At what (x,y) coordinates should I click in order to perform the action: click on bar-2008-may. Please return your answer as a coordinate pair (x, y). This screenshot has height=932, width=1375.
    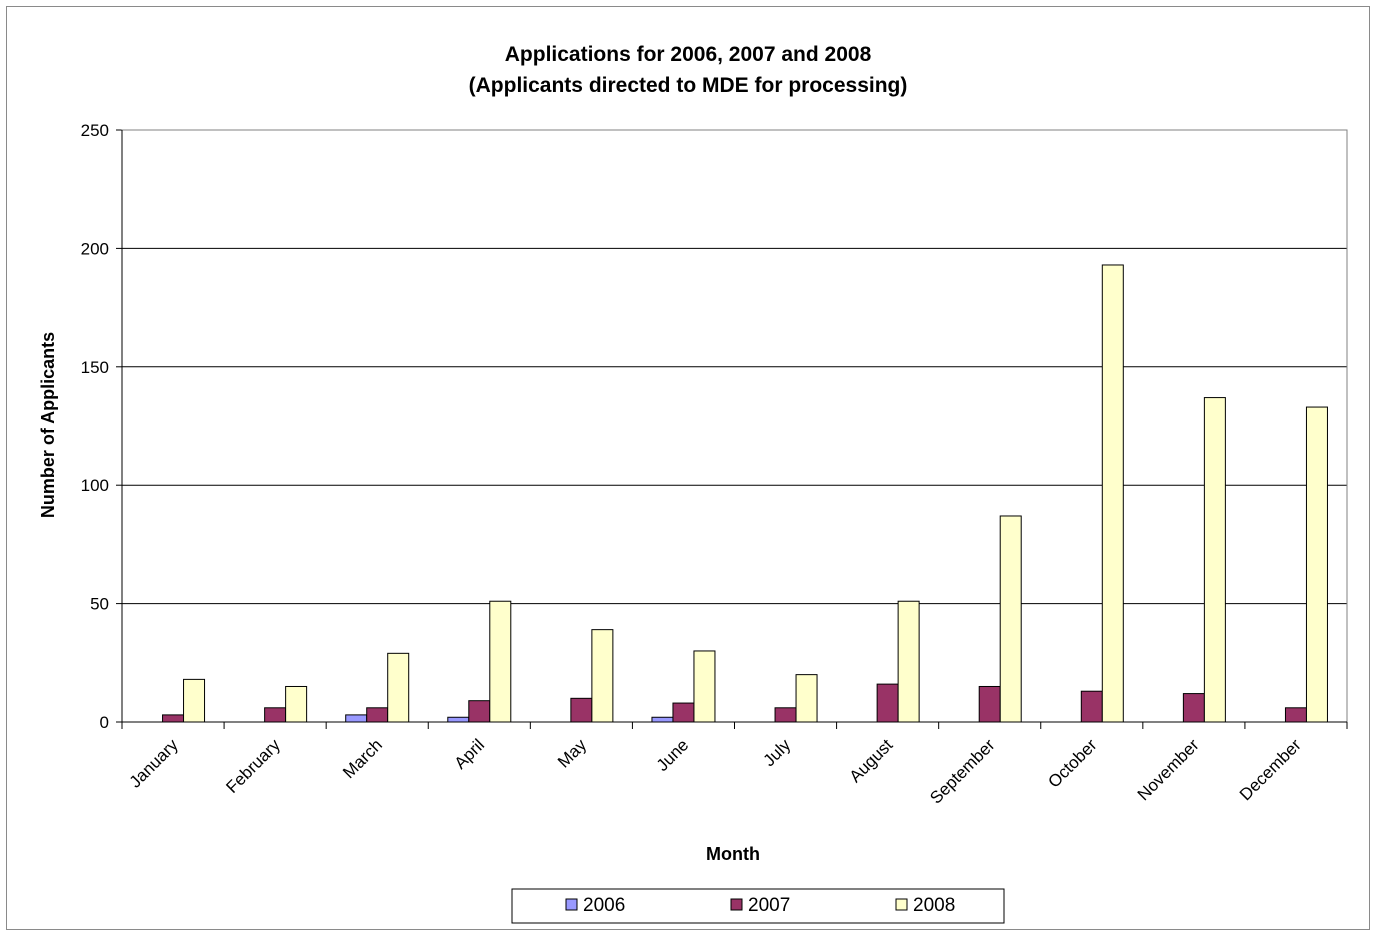
    Looking at the image, I should click on (602, 676).